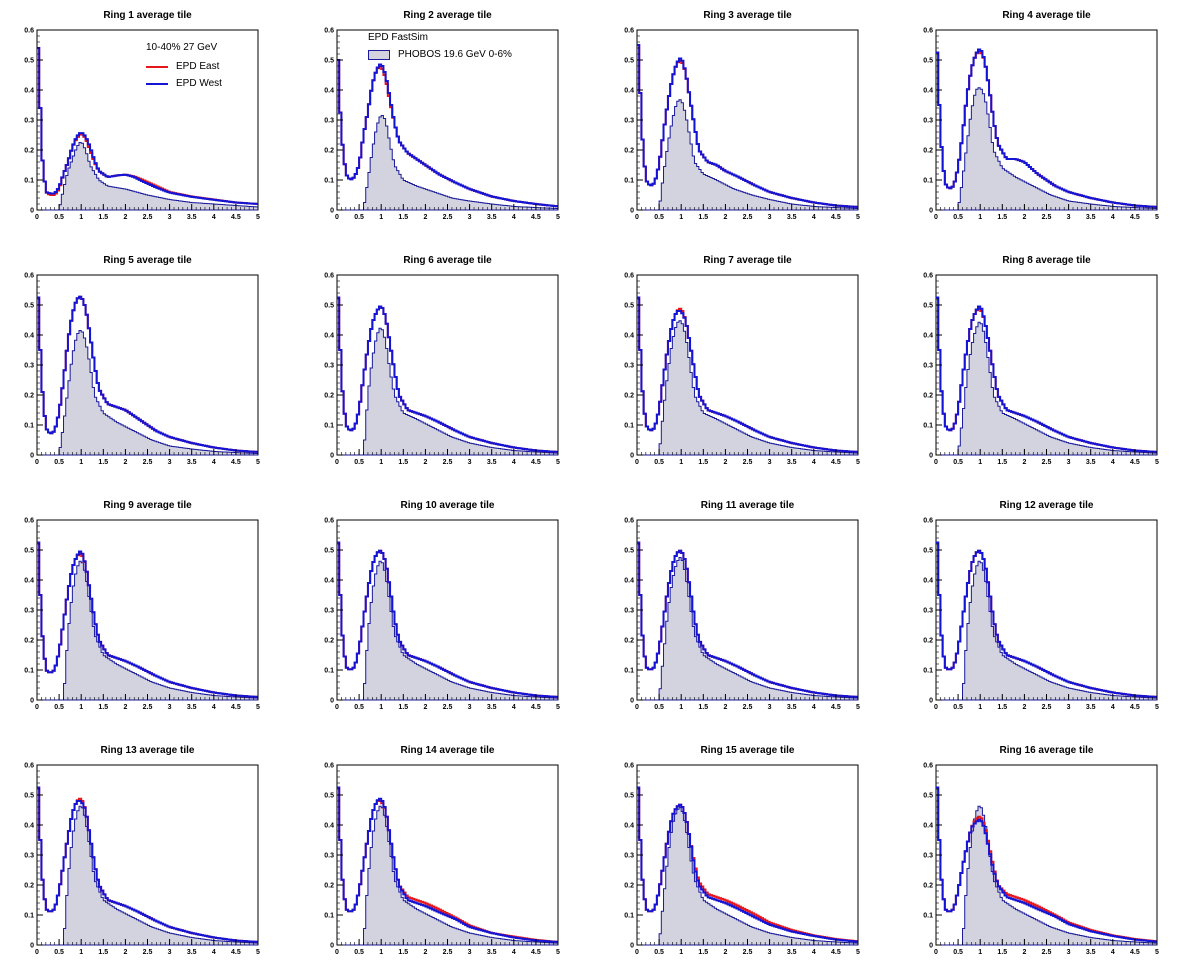 This screenshot has height=980, width=1198. Describe the element at coordinates (1091, 462) in the screenshot. I see `x-tick-label: 3.5` at that location.